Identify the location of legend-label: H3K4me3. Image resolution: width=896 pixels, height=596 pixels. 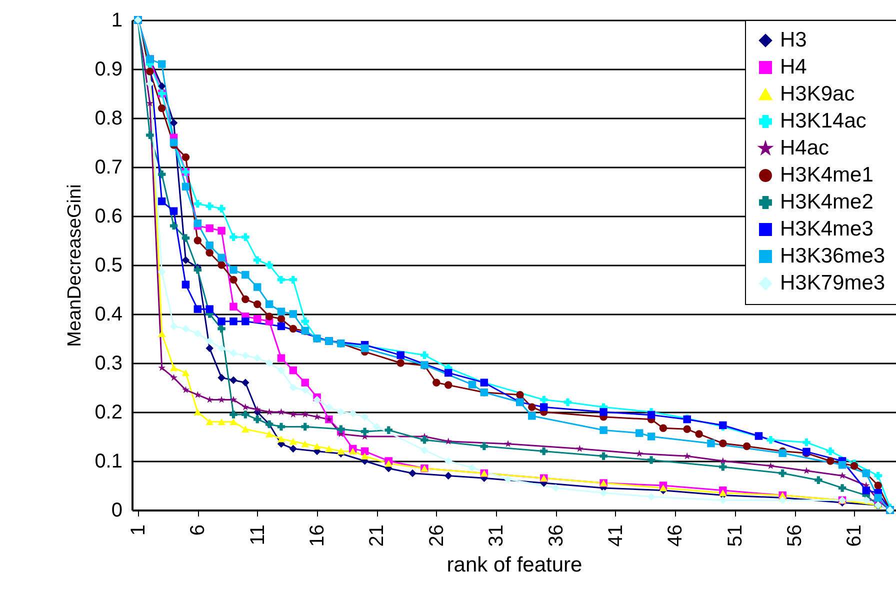
(827, 229).